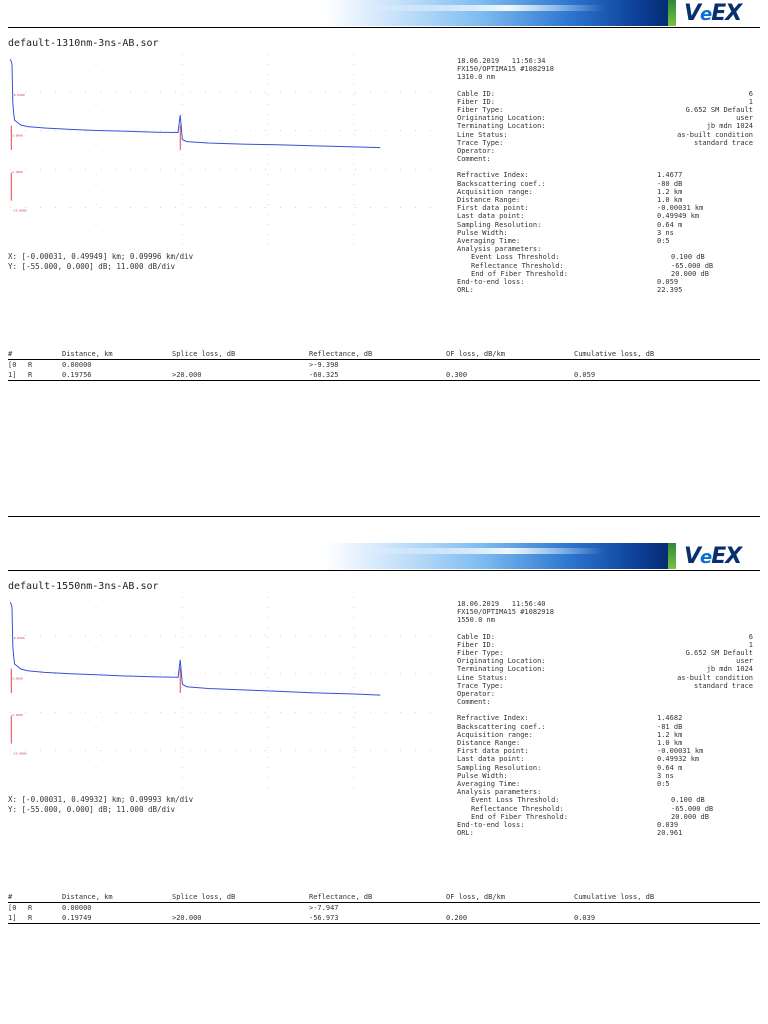 The image size is (768, 1024). I want to click on meta-datetime: 18.06.2019 11:56:34, so click(501, 61).